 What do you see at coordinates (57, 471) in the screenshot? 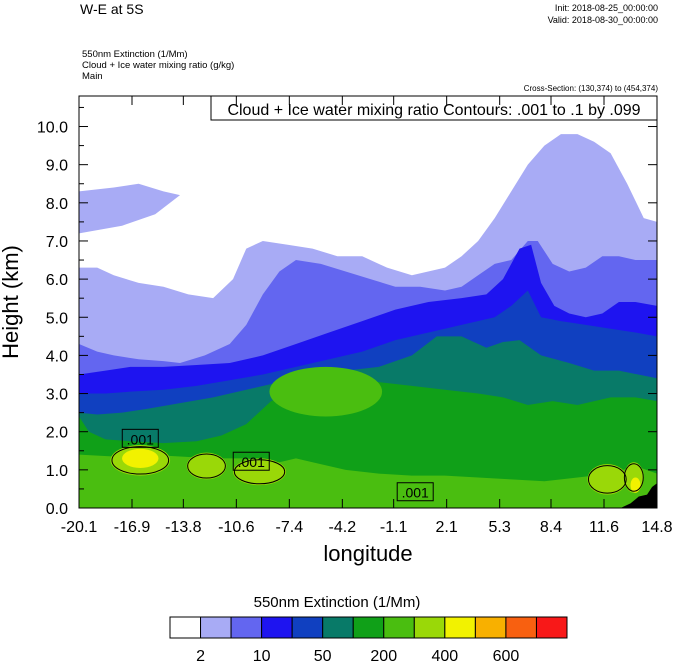
I see `y-tick-label: 1.0` at bounding box center [57, 471].